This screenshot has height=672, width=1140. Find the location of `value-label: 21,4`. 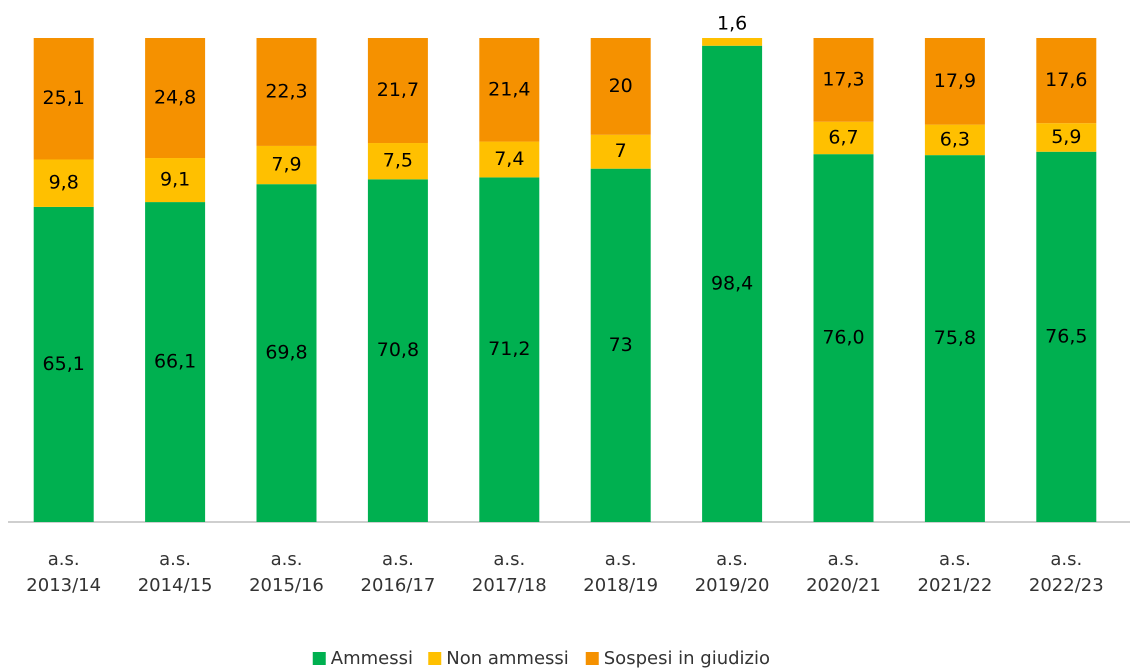

value-label: 21,4 is located at coordinates (509, 89).